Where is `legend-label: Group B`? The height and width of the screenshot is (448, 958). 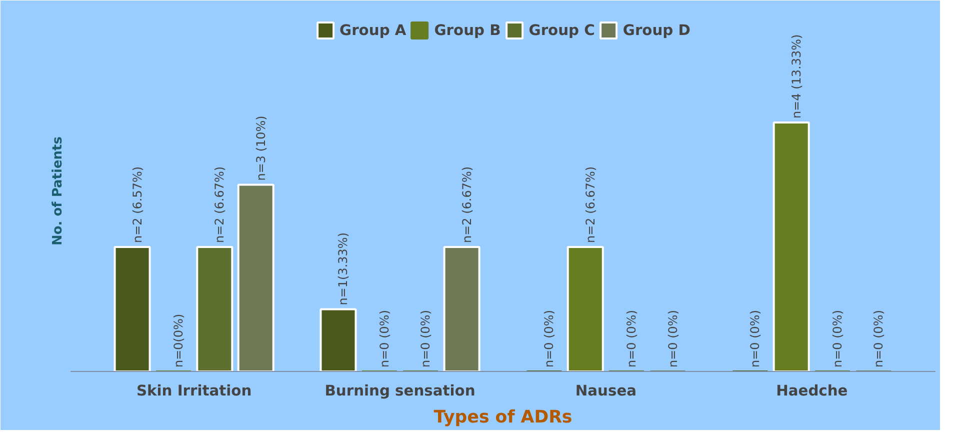
legend-label: Group B is located at coordinates (467, 30).